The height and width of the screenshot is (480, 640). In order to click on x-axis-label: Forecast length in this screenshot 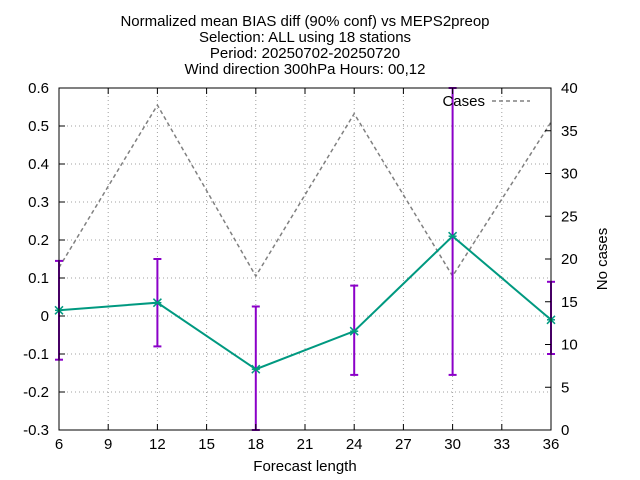, I will do `click(304, 466)`.